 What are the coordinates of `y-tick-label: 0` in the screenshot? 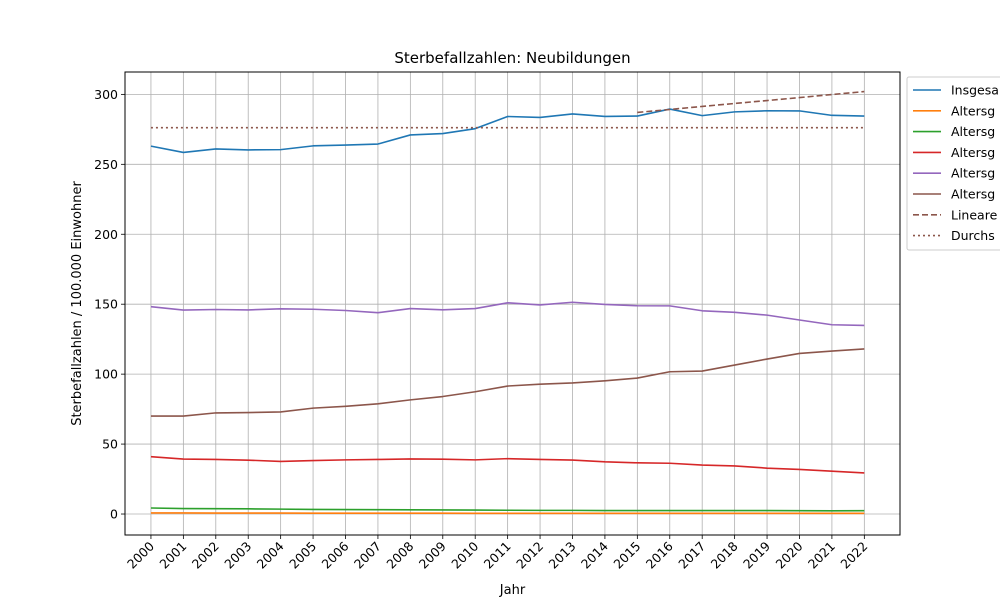 It's located at (114, 514).